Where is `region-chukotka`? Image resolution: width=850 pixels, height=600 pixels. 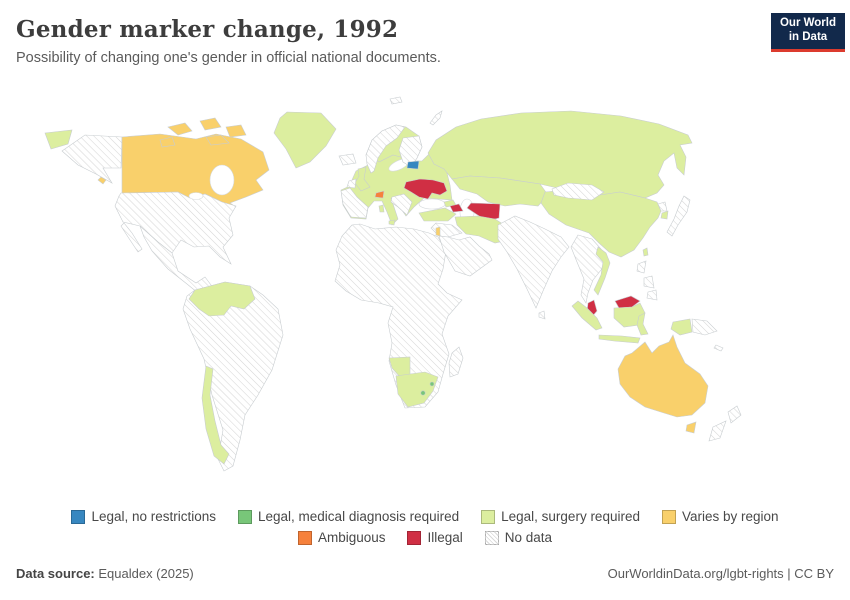 region-chukotka is located at coordinates (58, 139).